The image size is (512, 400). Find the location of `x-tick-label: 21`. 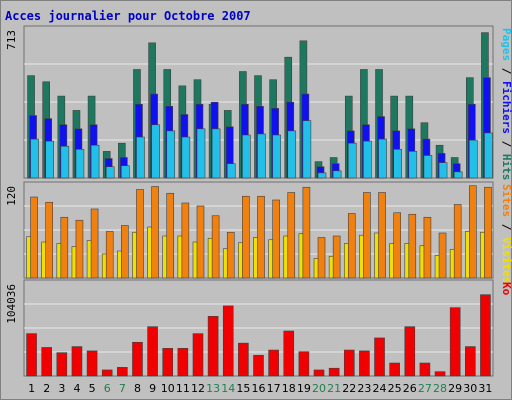

x-tick-label: 21 is located at coordinates (334, 388).